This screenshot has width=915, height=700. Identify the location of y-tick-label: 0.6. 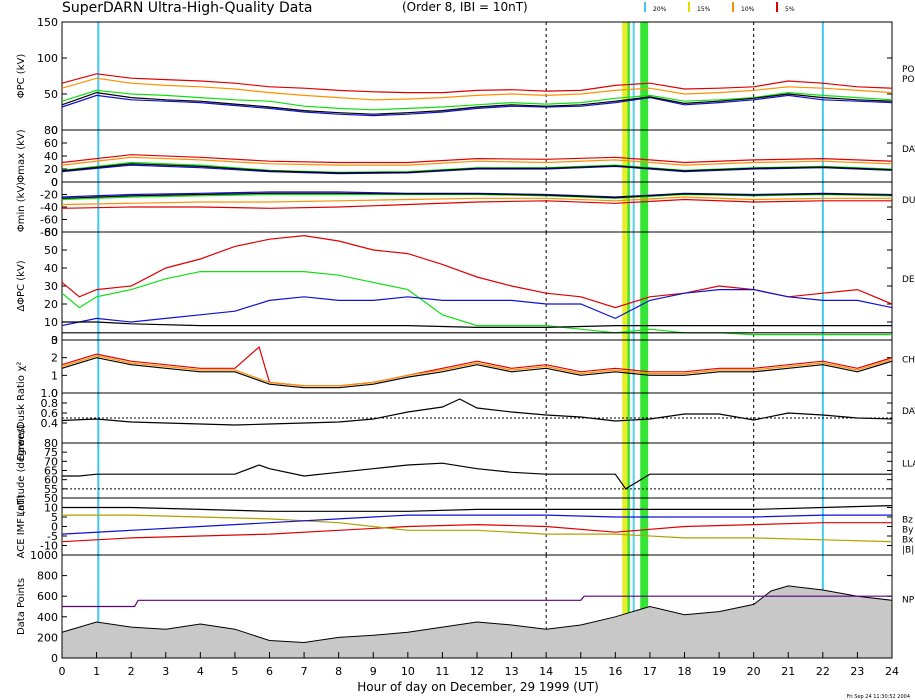
(50, 413).